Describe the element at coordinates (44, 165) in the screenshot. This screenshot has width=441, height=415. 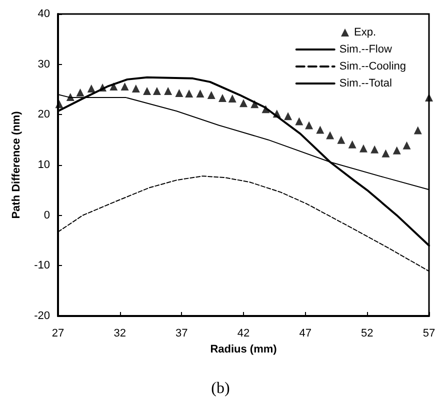
I see `y-tick-label: 10` at that location.